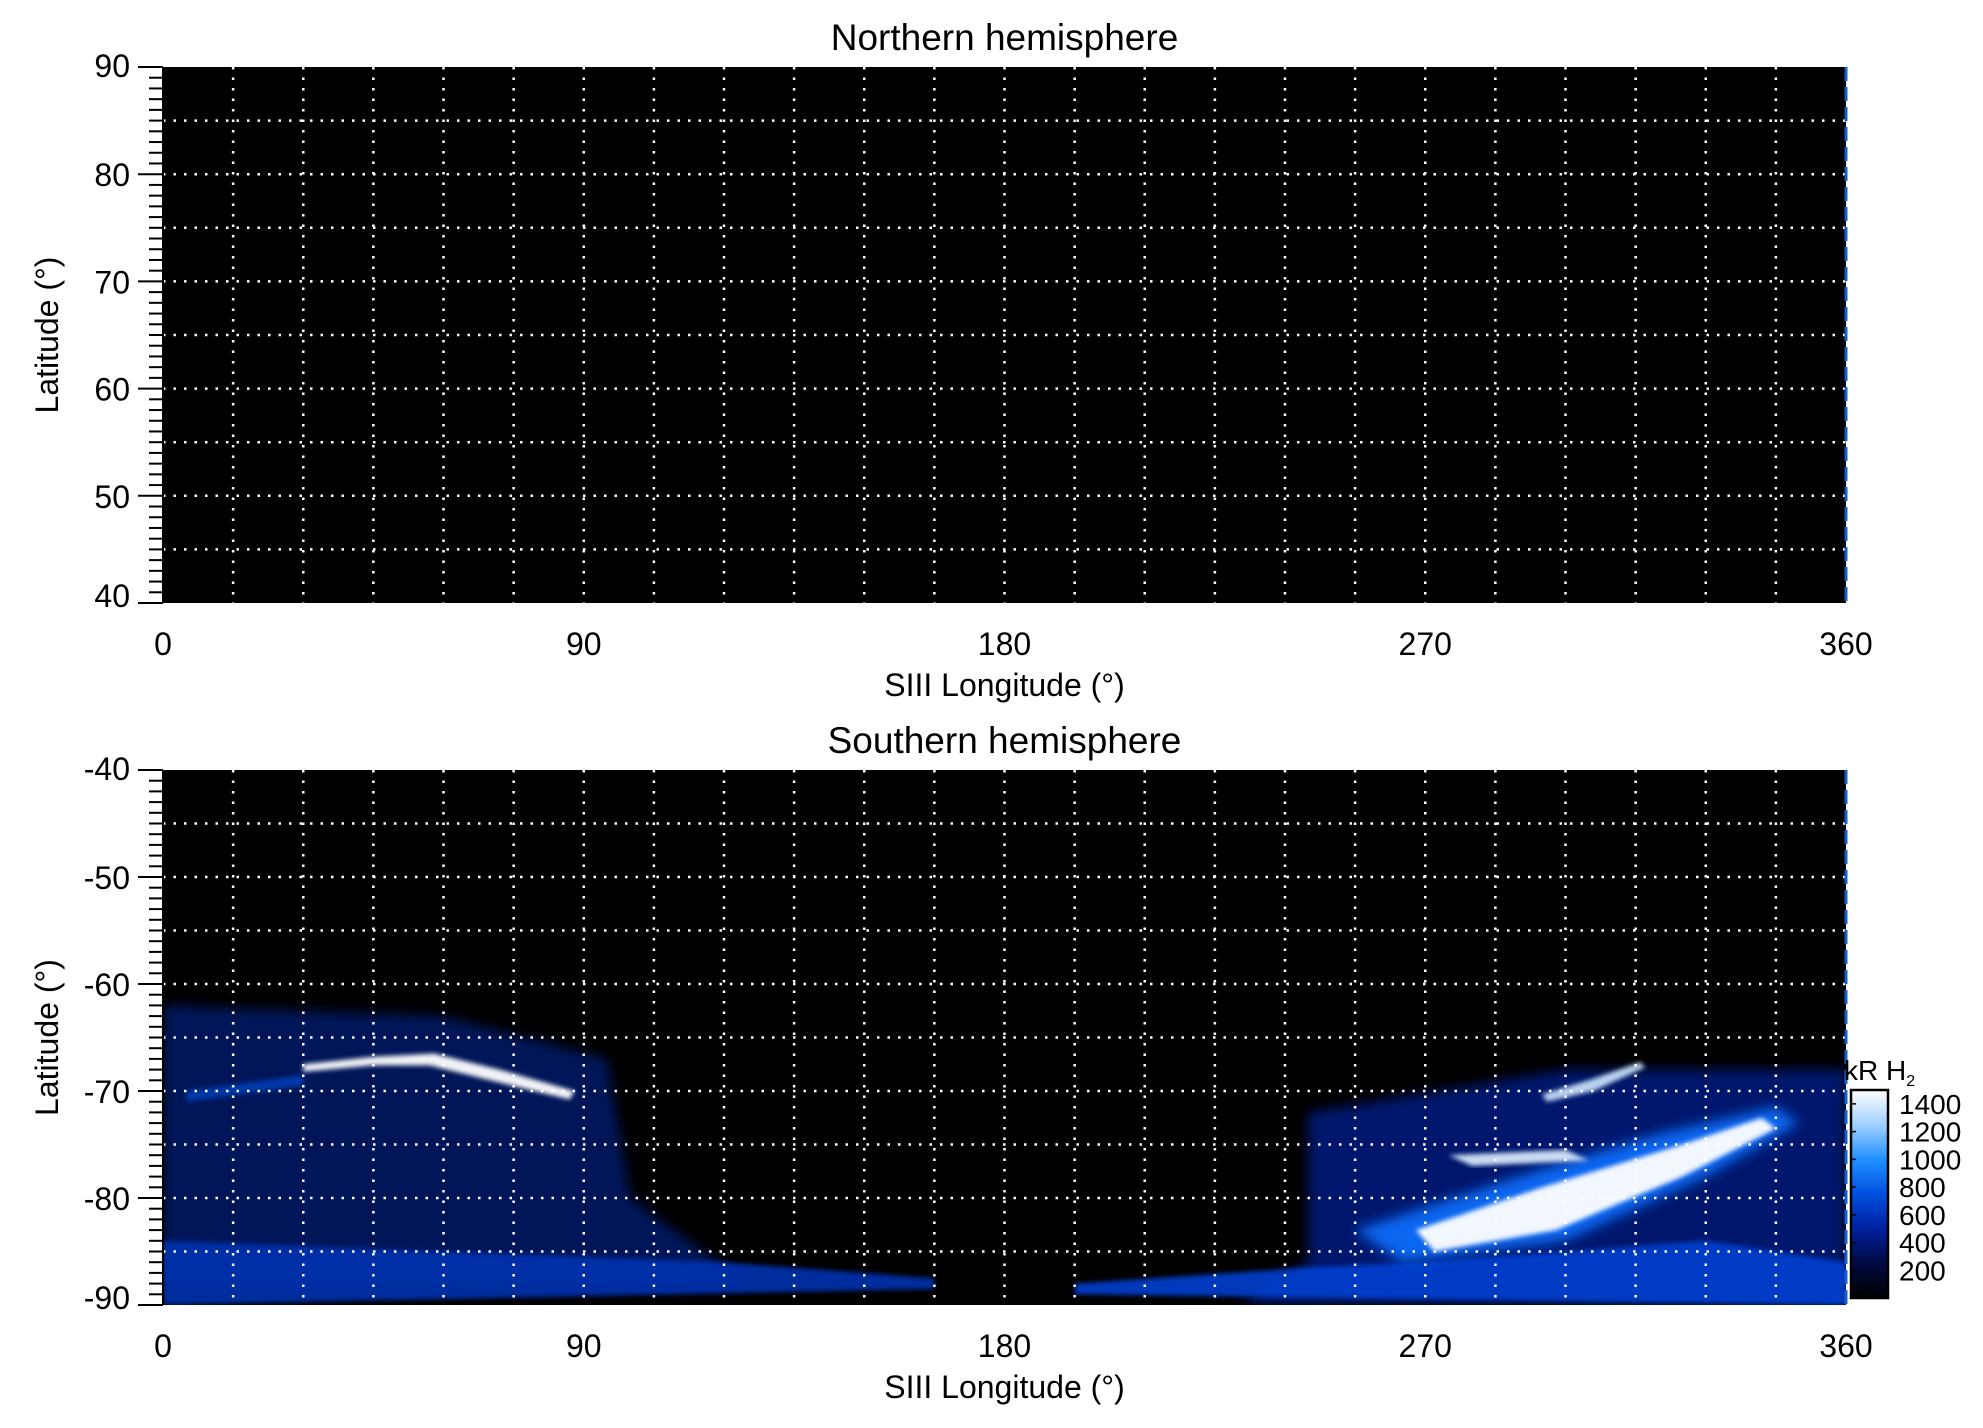  I want to click on chart-title: Southern hemisphere, so click(1005, 740).